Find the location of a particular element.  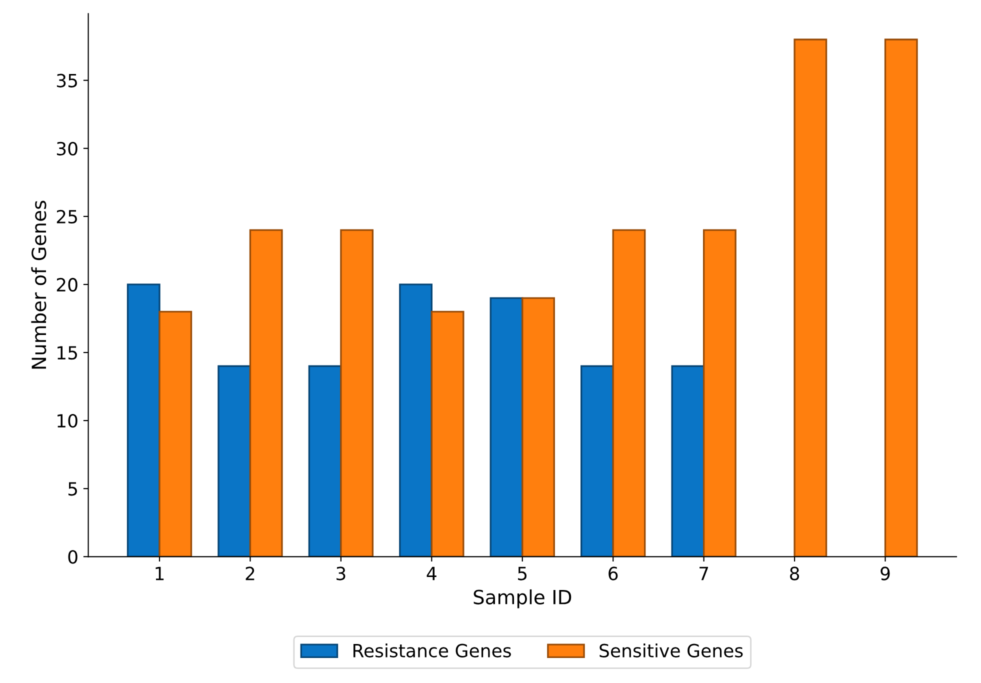

y-tick-label: 15 is located at coordinates (67, 353).